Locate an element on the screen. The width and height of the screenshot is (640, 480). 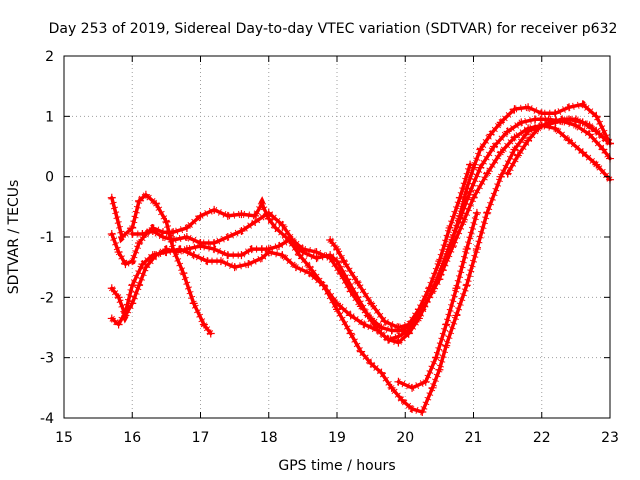
y-tick-label: 2 is located at coordinates (49, 57).